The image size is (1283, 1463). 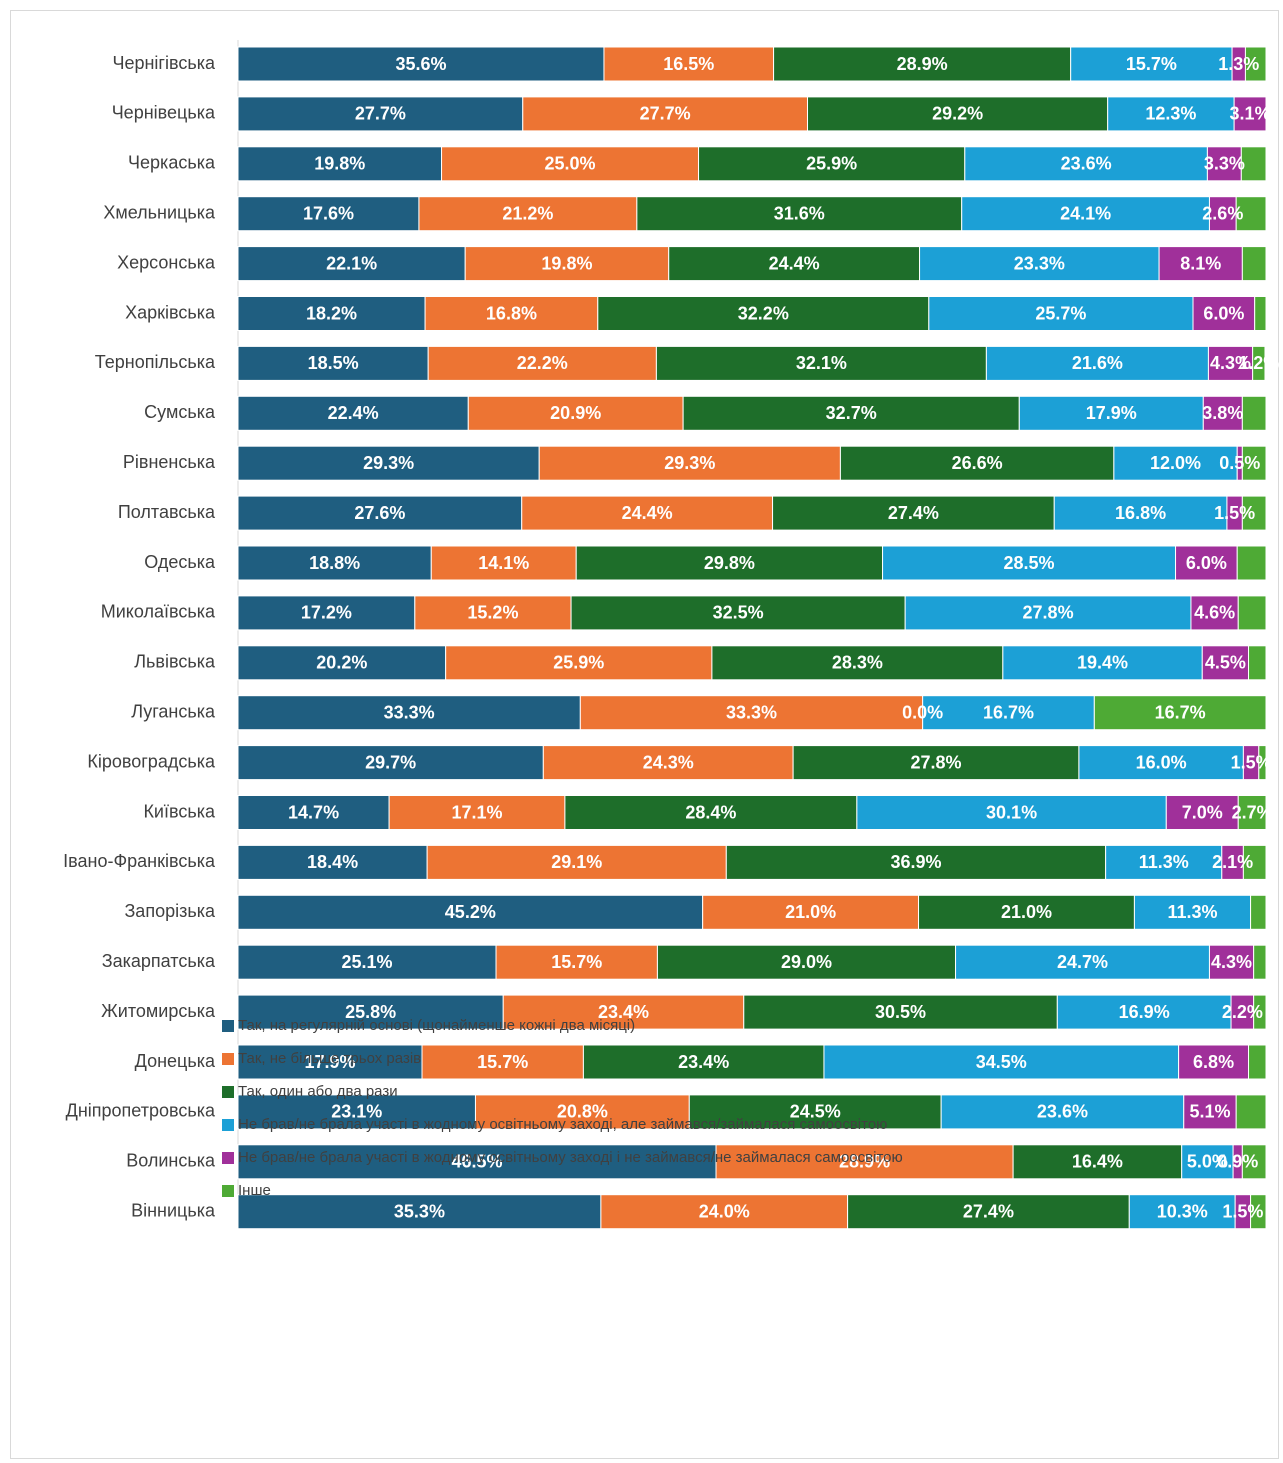 I want to click on data-label: 26.6%, so click(x=977, y=463).